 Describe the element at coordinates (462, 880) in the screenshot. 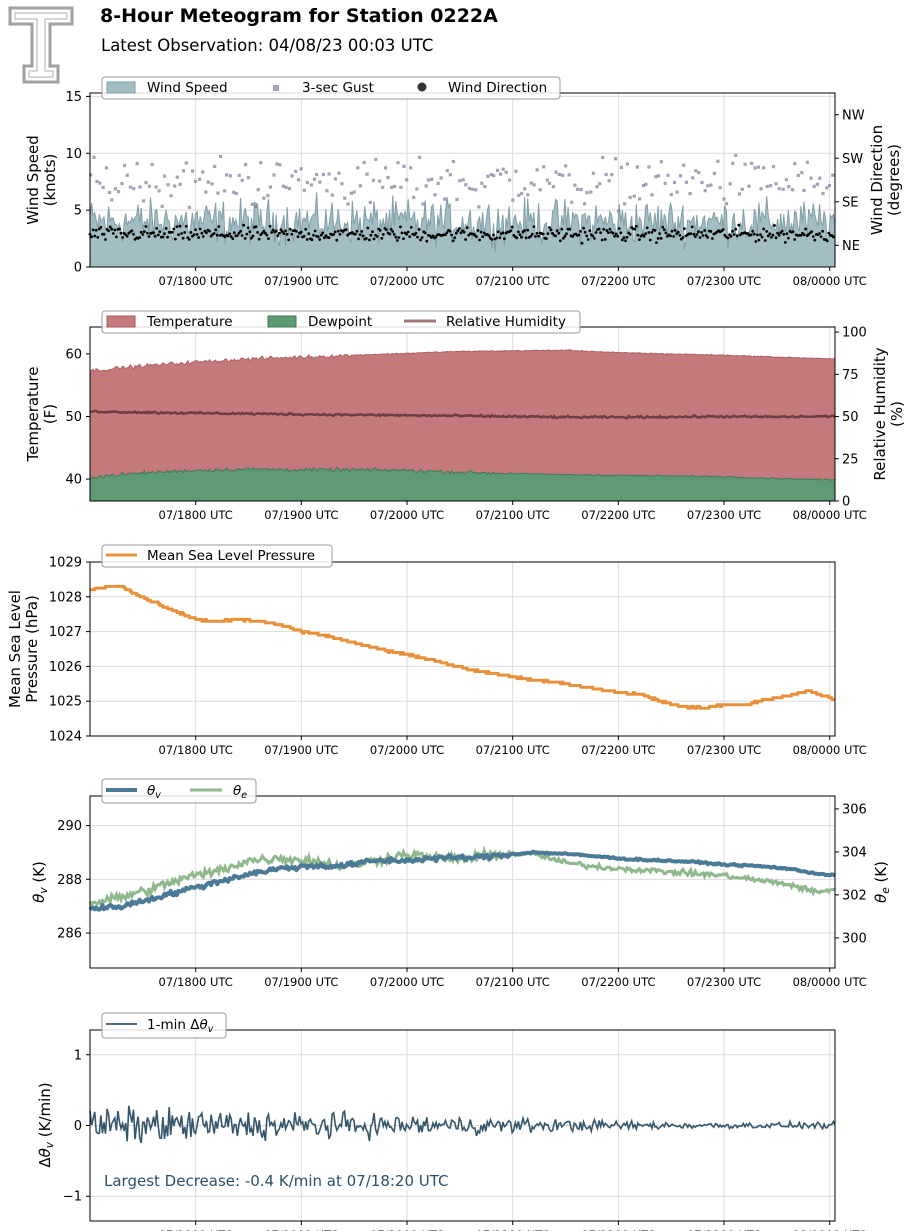

I see `theta-v-path` at that location.